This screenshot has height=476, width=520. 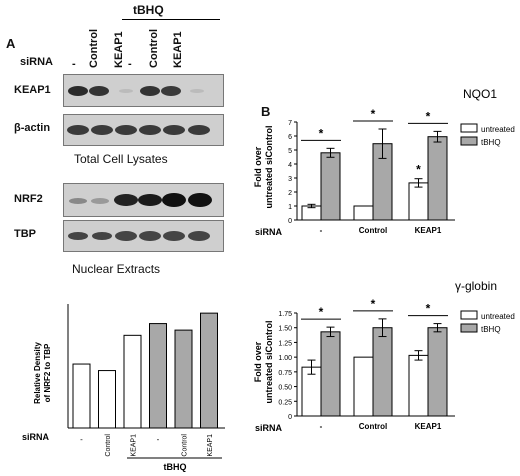 I want to click on chart-title: NQO1, so click(x=480, y=94).